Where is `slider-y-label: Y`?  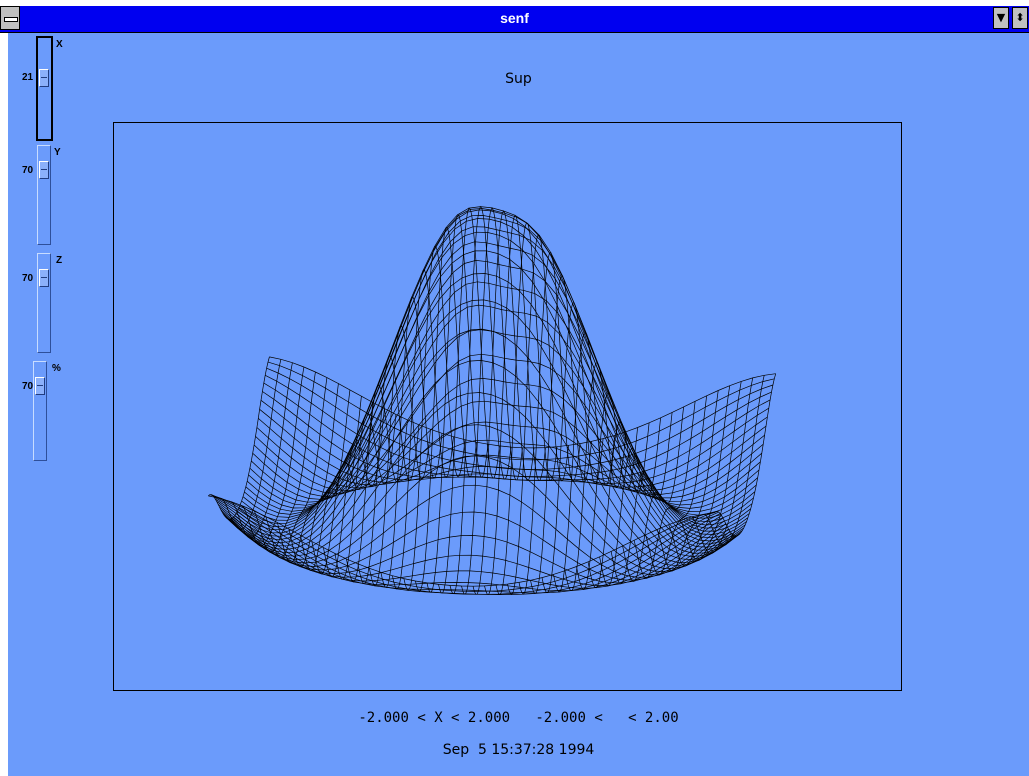 slider-y-label: Y is located at coordinates (57, 152).